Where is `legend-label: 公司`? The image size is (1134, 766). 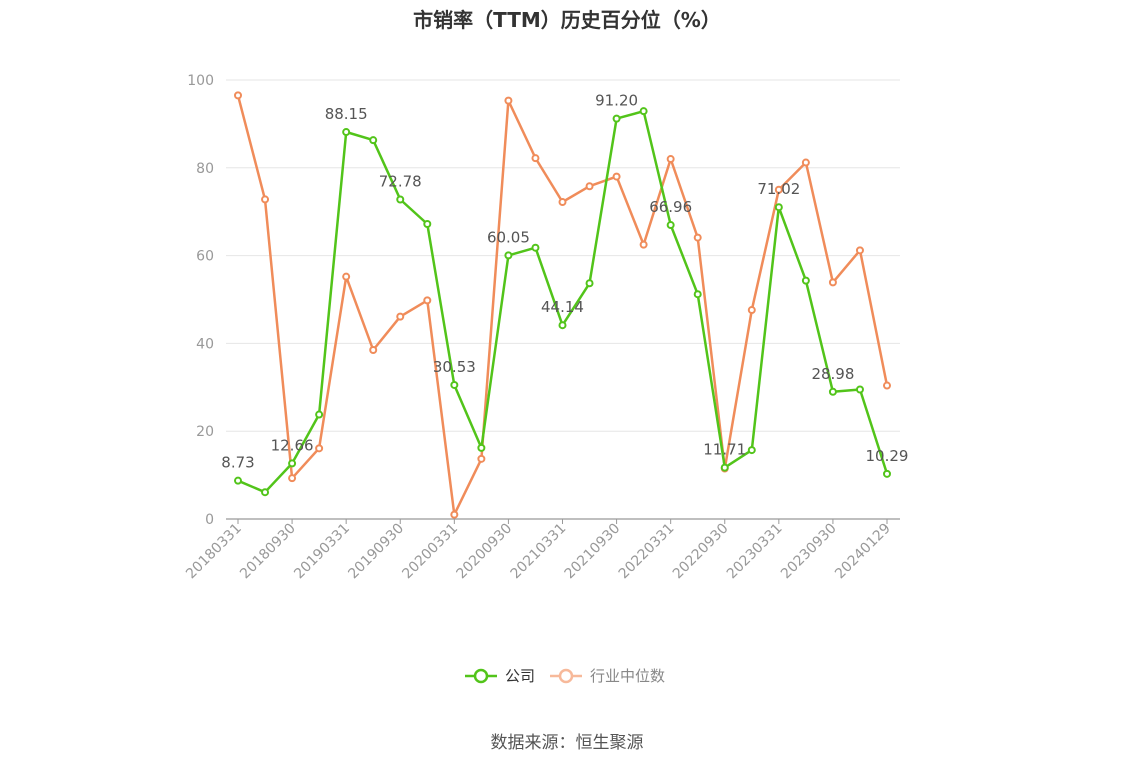 legend-label: 公司 is located at coordinates (520, 676).